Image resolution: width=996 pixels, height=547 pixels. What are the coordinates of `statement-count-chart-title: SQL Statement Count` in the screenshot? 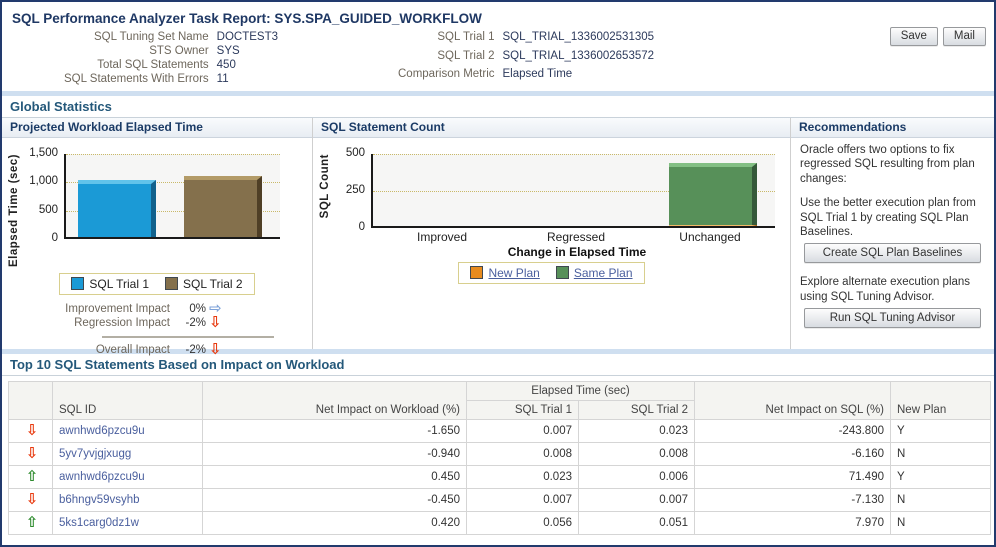 It's located at (551, 128).